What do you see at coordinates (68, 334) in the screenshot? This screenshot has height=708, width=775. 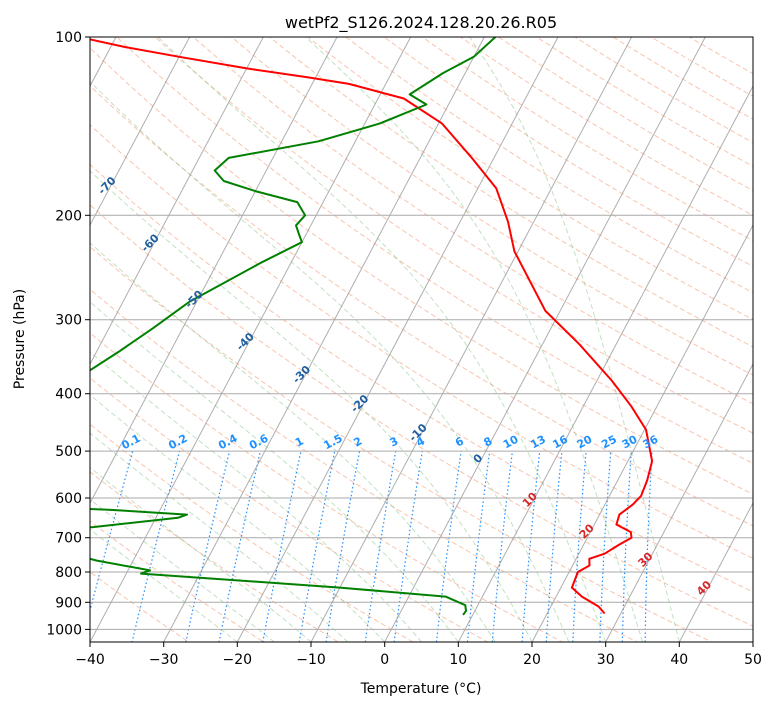 I see `y-axis-ticks: 100 200 300 400 500 600 700 800 900 1000` at bounding box center [68, 334].